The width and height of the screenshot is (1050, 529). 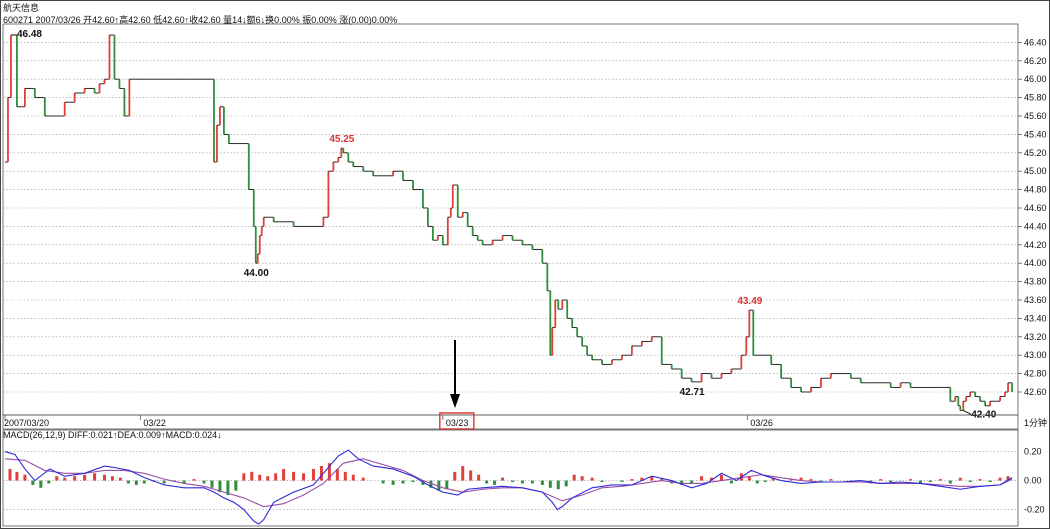 What do you see at coordinates (1035, 337) in the screenshot?
I see `price-y-tick-label: 43.20` at bounding box center [1035, 337].